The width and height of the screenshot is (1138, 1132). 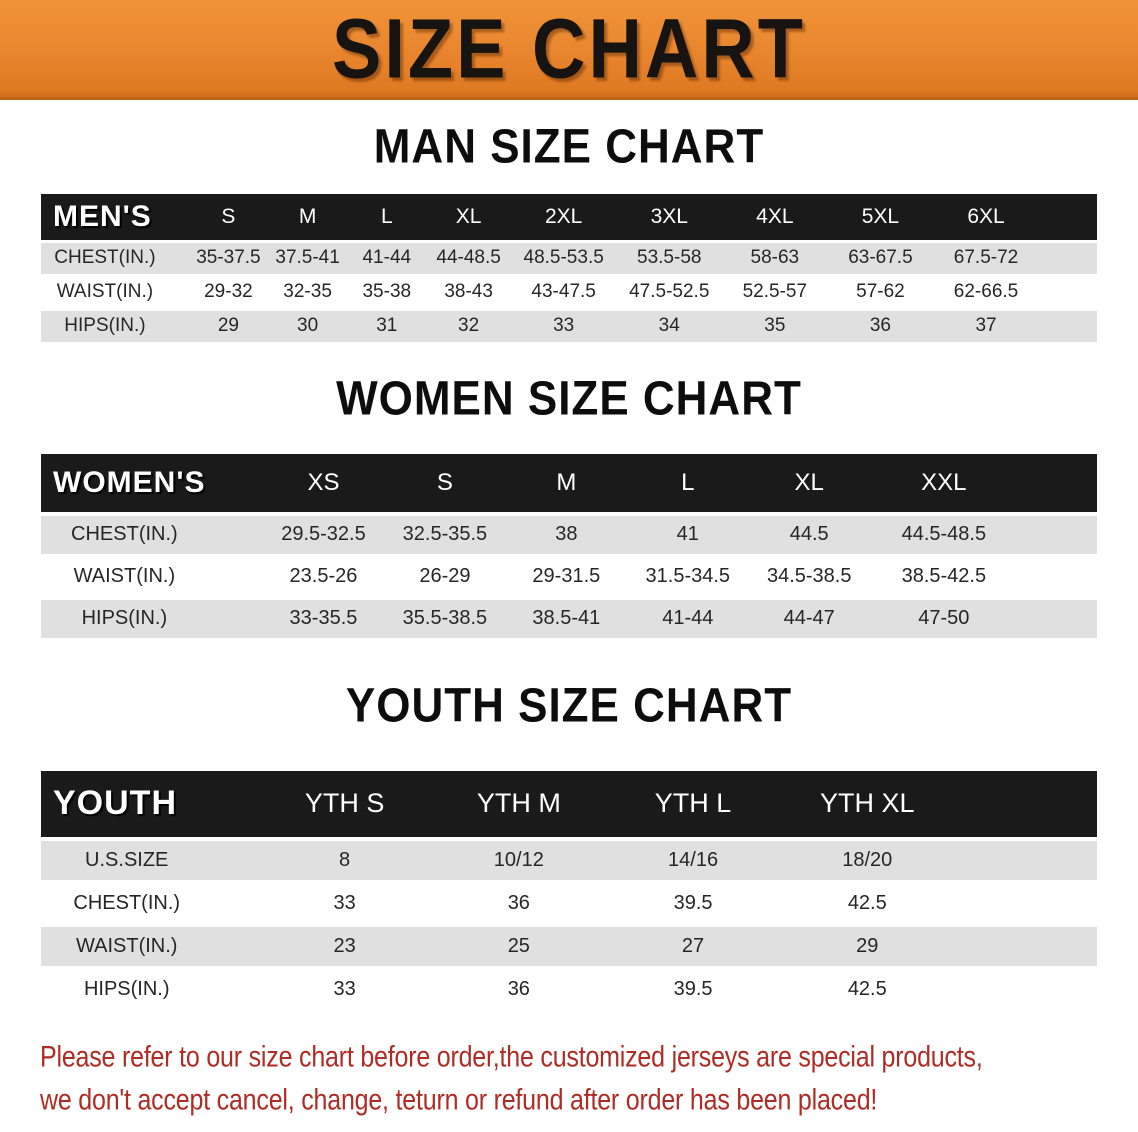 What do you see at coordinates (943, 618) in the screenshot?
I see `cell: 47-50` at bounding box center [943, 618].